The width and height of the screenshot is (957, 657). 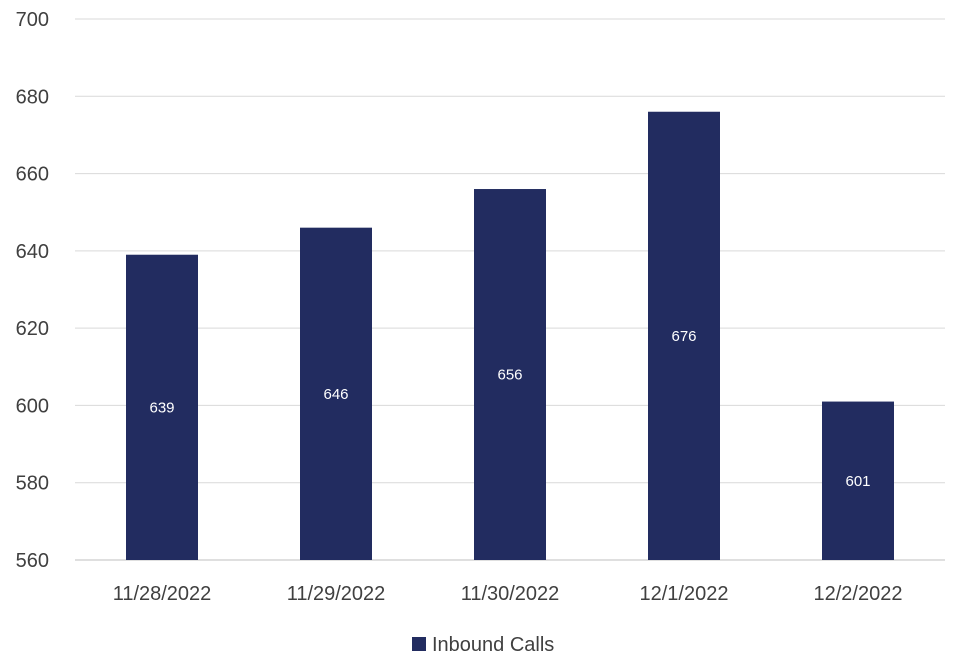 What do you see at coordinates (32, 97) in the screenshot?
I see `y-tick-label: 680` at bounding box center [32, 97].